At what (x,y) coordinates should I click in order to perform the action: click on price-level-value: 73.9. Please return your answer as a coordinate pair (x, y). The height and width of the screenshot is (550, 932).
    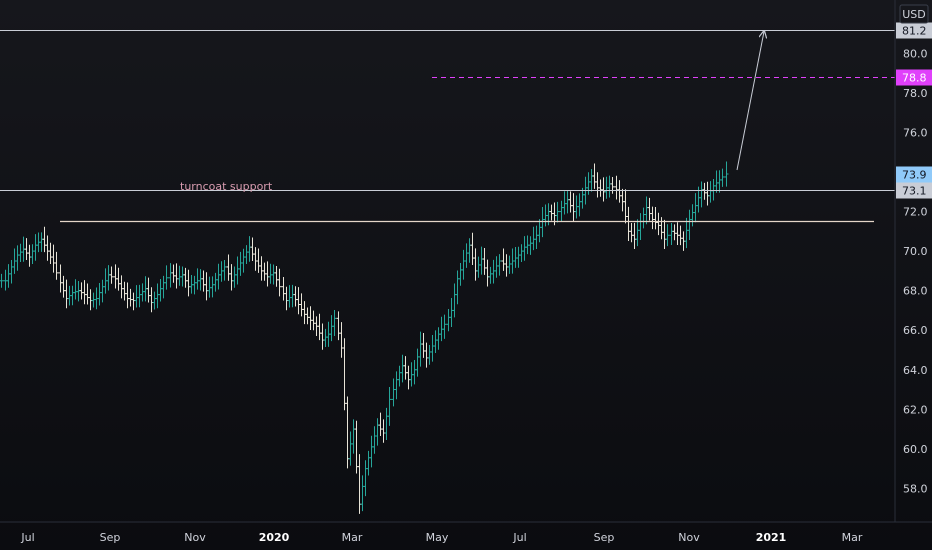
    Looking at the image, I should click on (914, 175).